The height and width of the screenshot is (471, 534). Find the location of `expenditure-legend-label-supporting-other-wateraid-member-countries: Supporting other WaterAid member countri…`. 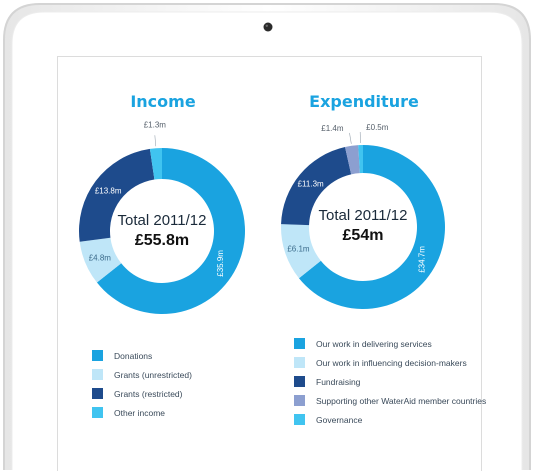

expenditure-legend-label-supporting-other-wateraid-member-countries: Supporting other WaterAid member countri… is located at coordinates (401, 401).